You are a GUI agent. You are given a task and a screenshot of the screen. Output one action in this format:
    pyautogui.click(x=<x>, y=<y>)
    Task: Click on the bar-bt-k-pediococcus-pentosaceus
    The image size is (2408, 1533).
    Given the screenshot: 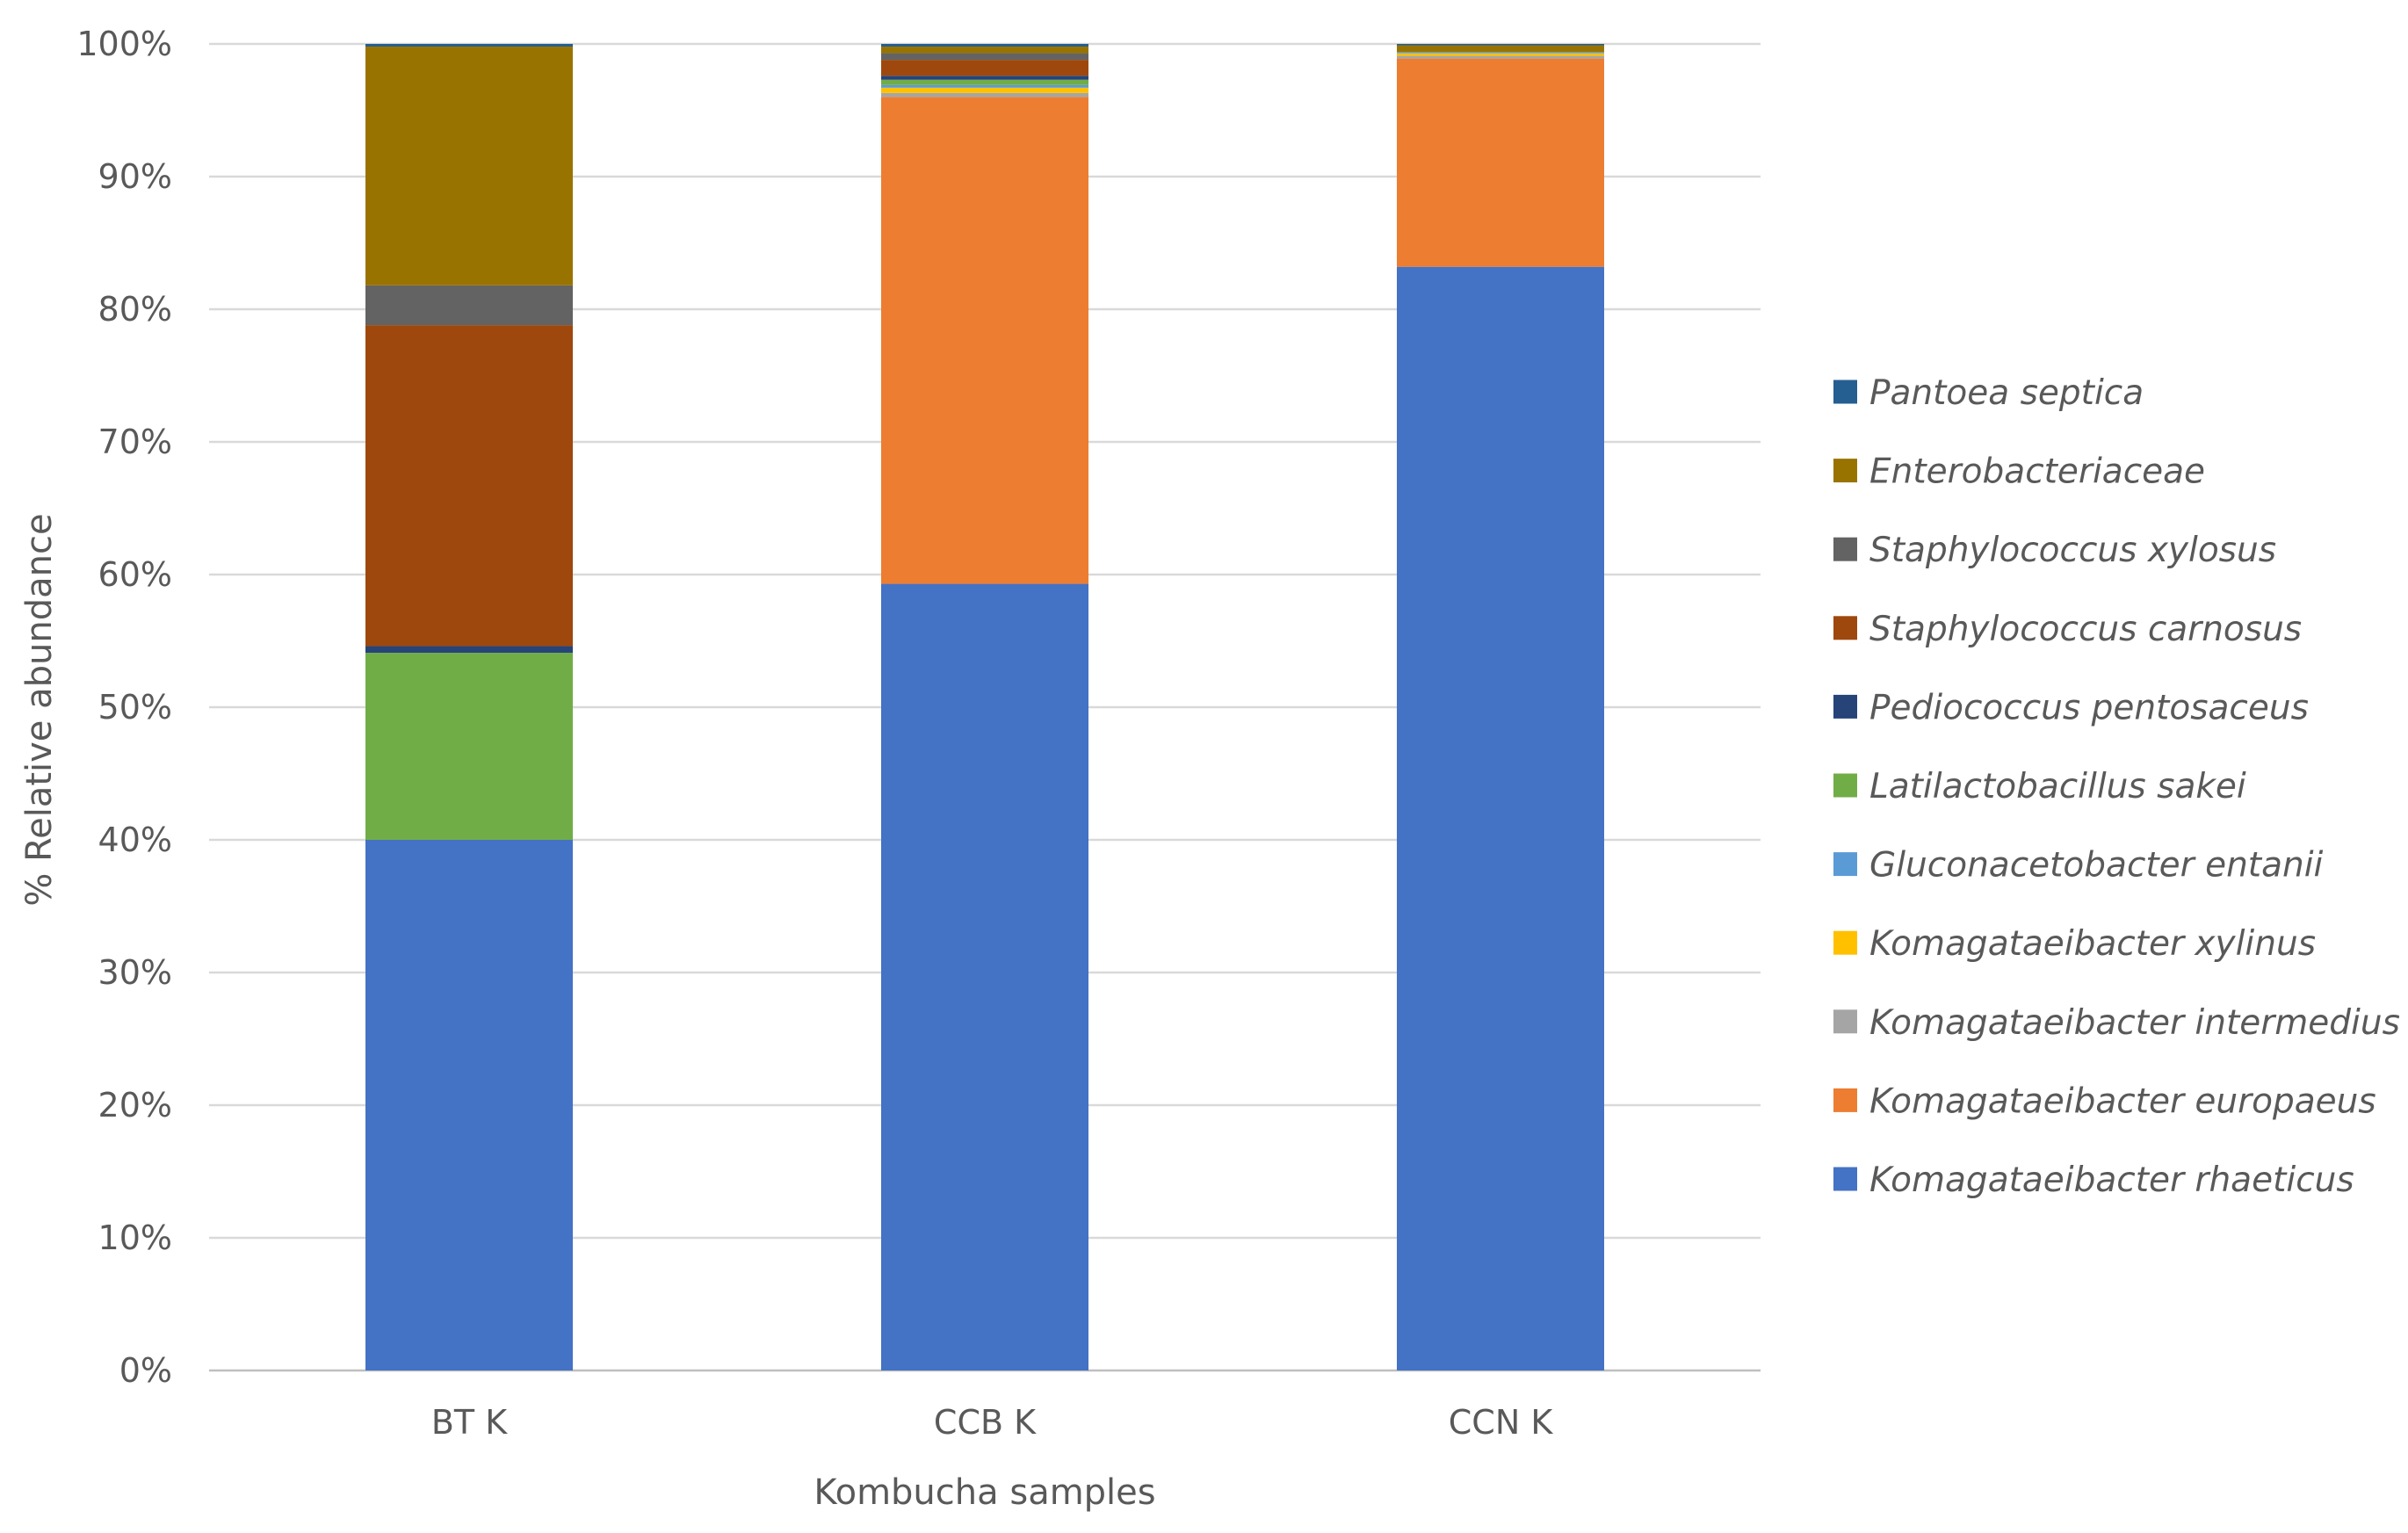 What is the action you would take?
    pyautogui.click(x=469, y=650)
    